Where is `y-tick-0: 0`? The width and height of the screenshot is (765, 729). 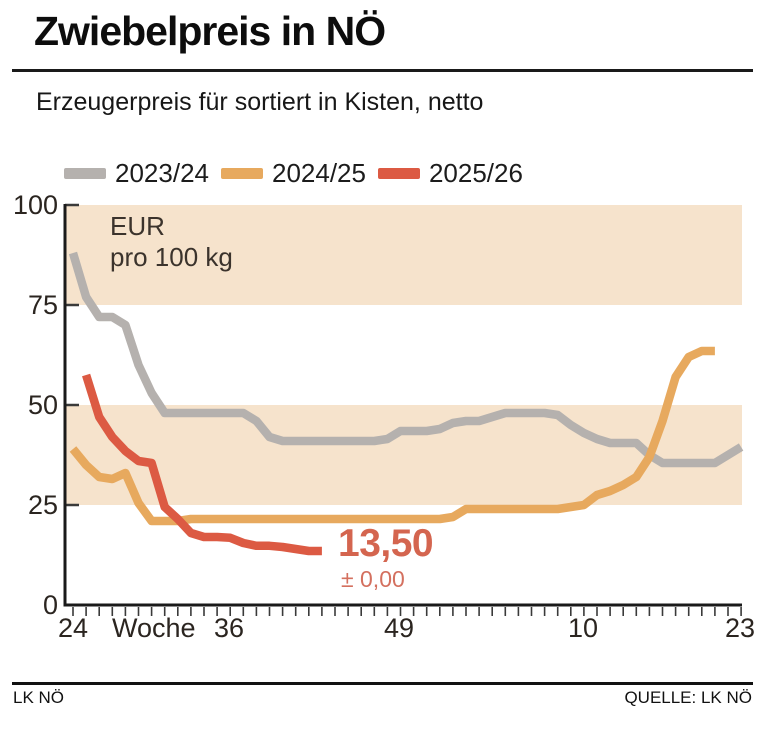 y-tick-0: 0 is located at coordinates (50, 605).